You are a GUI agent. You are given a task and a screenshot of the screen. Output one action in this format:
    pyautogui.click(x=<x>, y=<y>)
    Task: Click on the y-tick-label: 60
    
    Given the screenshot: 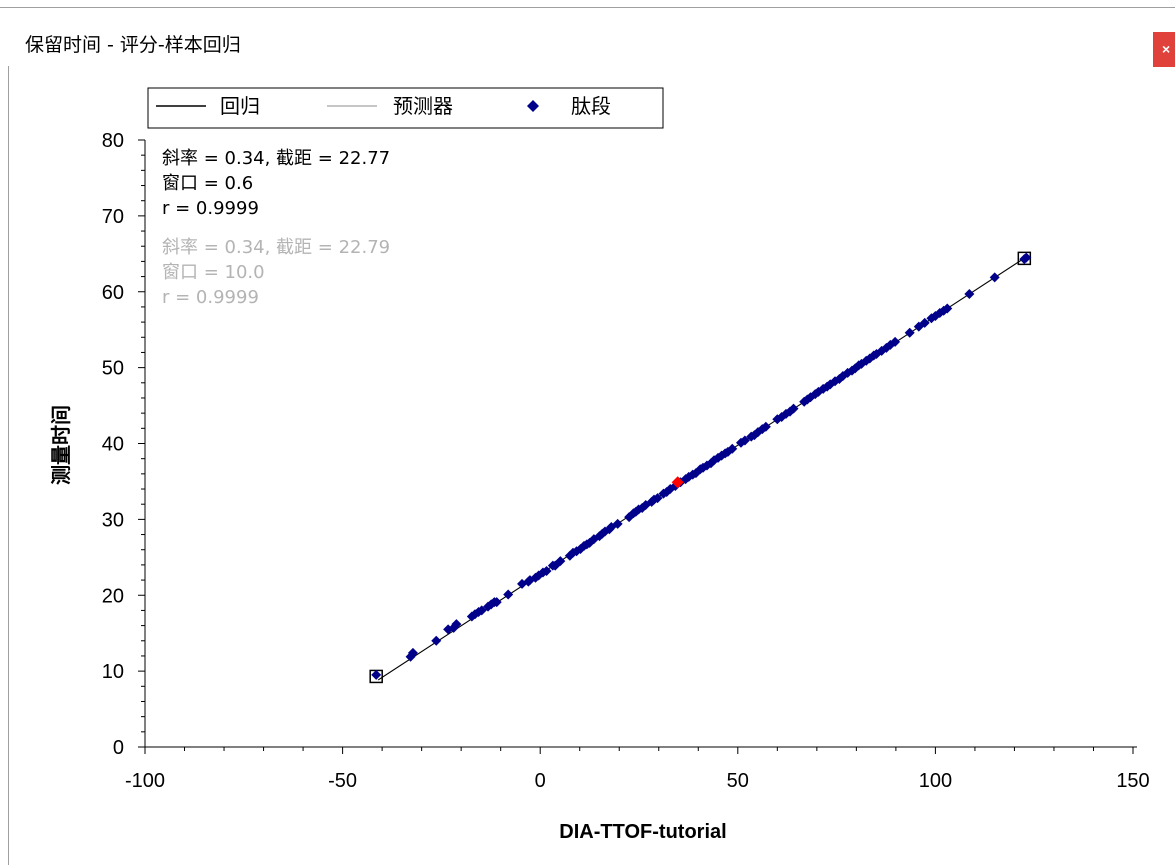 What is the action you would take?
    pyautogui.click(x=113, y=293)
    